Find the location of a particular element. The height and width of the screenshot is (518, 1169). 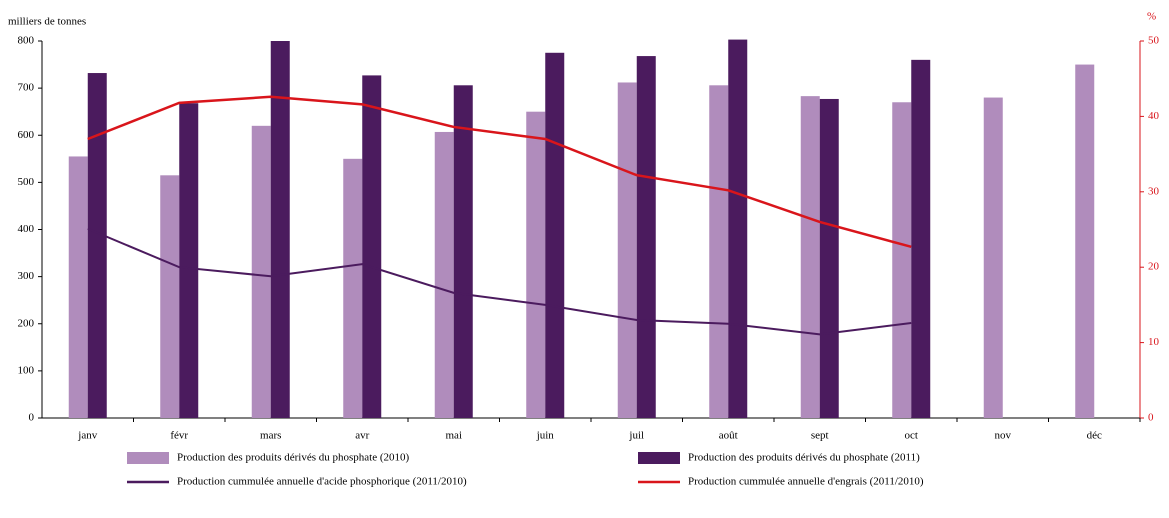

line is located at coordinates (499, 281).